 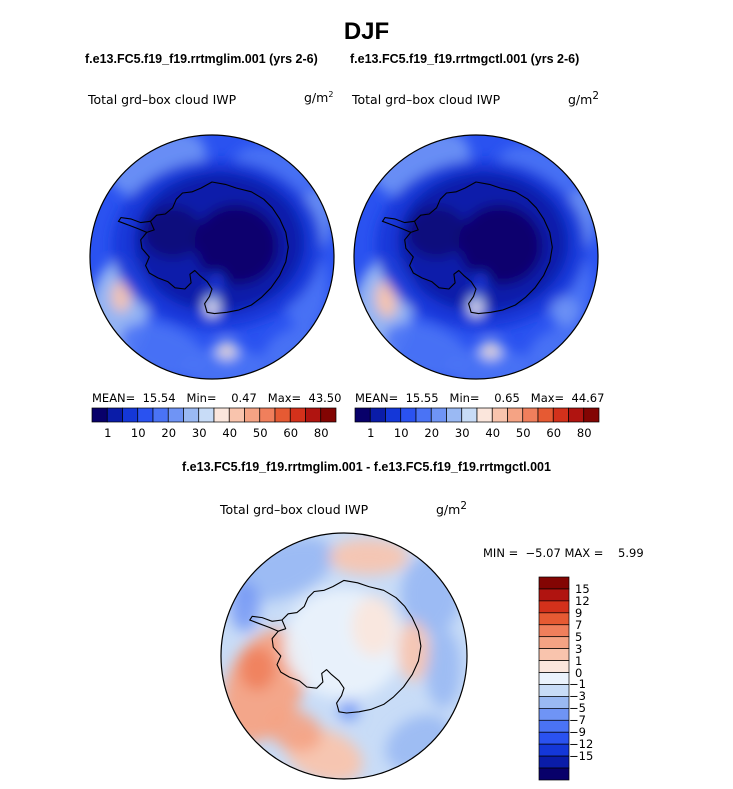 I want to click on left-colorbar-ticks: 1 10 20 30 40 50 60 80, so click(x=214, y=433).